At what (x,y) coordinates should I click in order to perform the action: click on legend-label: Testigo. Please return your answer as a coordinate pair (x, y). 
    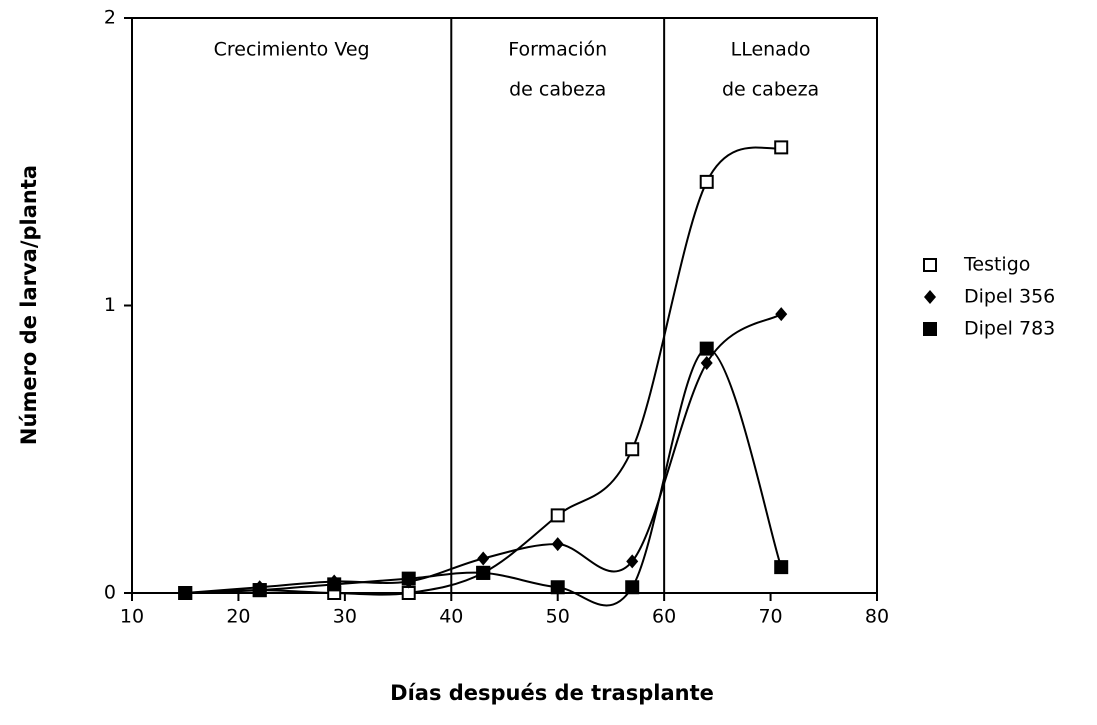
    Looking at the image, I should click on (996, 265).